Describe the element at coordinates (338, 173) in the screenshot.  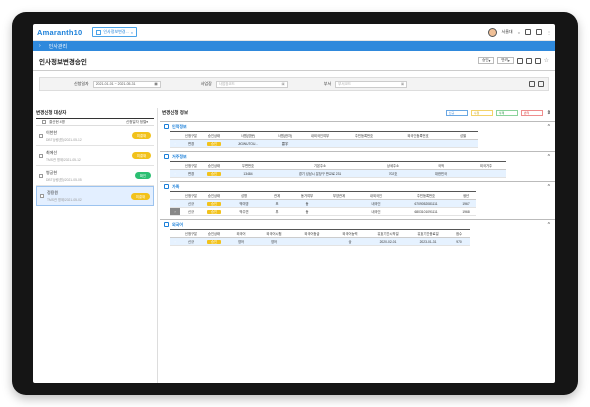
I see `table-row: › 변경 승인 13484 경기 성남시 분당구 판교로 231 702호 대한민국` at that location.